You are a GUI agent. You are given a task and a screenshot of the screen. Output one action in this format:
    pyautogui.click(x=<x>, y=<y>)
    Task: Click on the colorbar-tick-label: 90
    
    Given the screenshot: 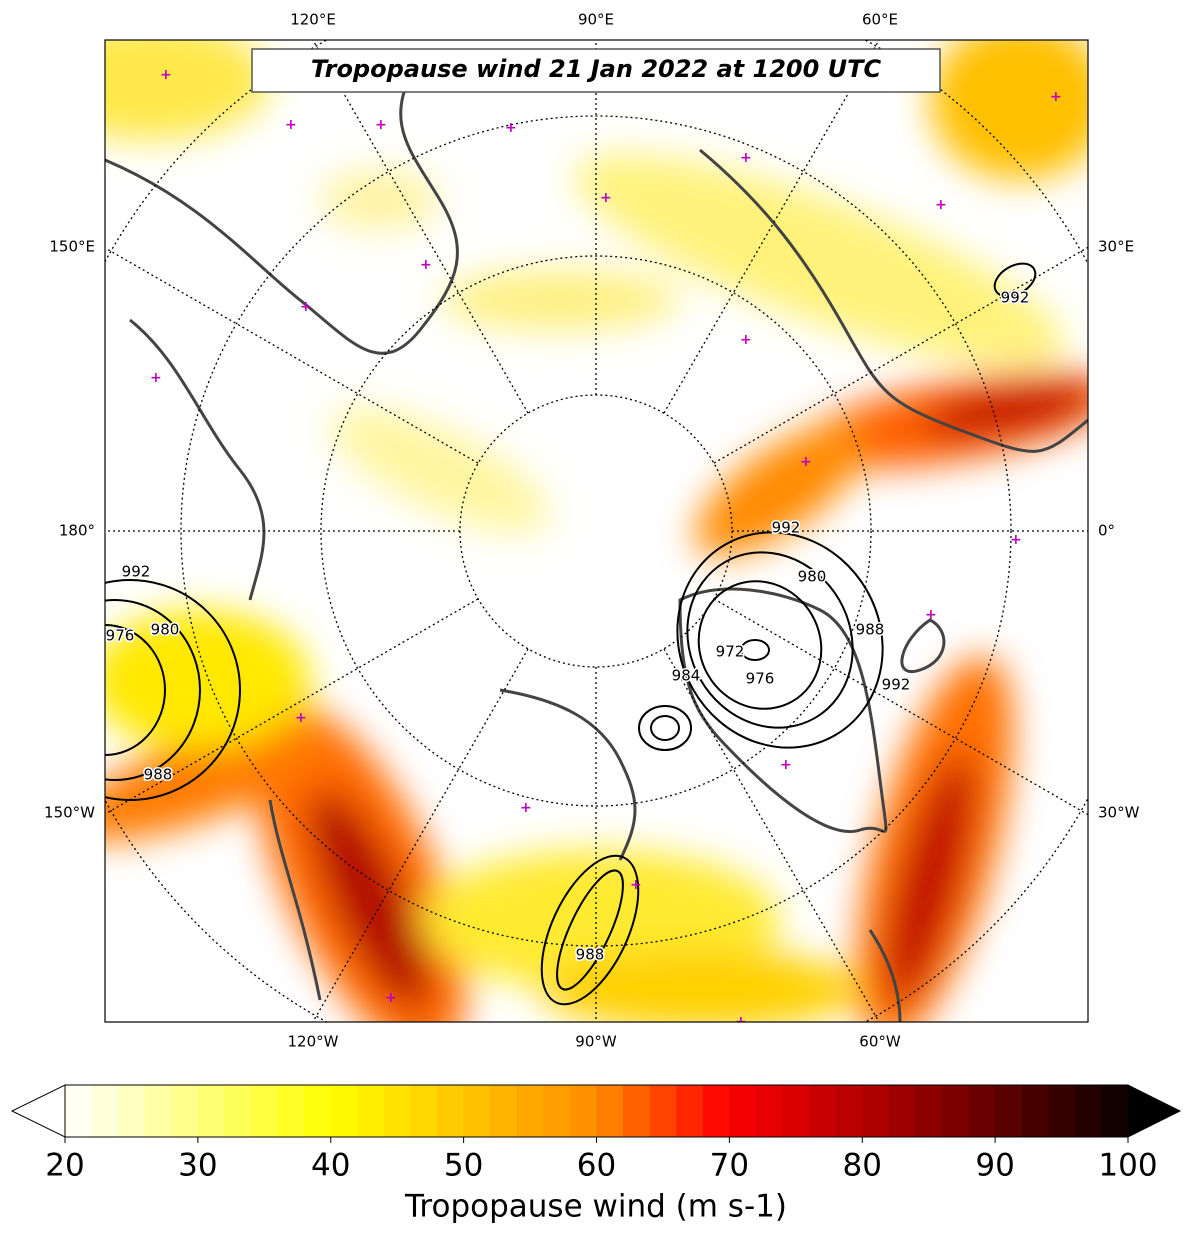 What is the action you would take?
    pyautogui.click(x=994, y=1166)
    